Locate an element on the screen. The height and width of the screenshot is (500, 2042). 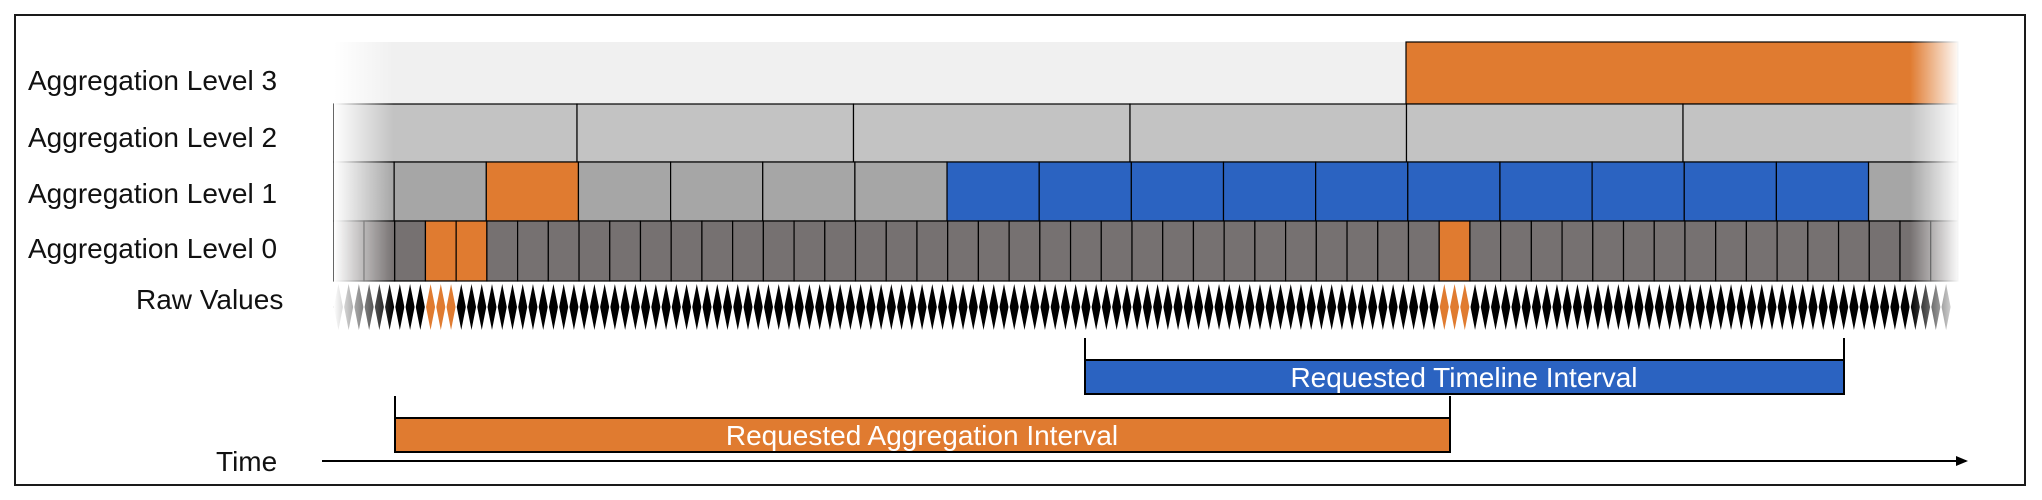
label-aggregation-level-0: Aggregation Level 0 is located at coordinates (153, 248).